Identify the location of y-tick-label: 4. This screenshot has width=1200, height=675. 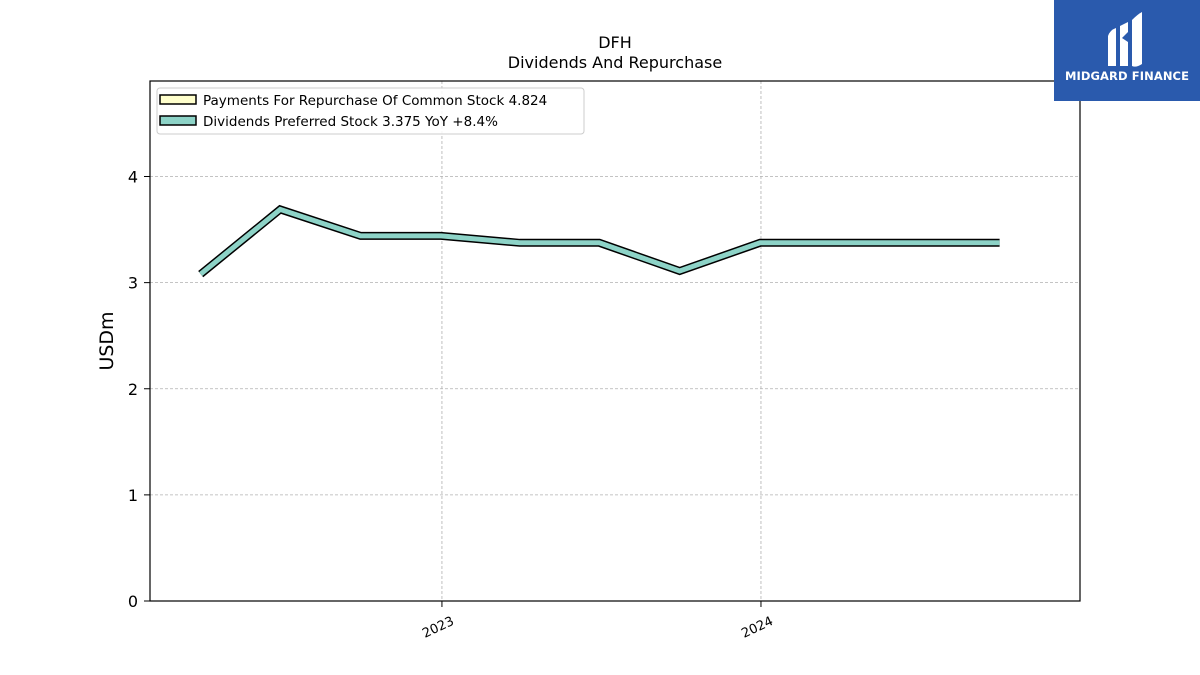
(133, 177).